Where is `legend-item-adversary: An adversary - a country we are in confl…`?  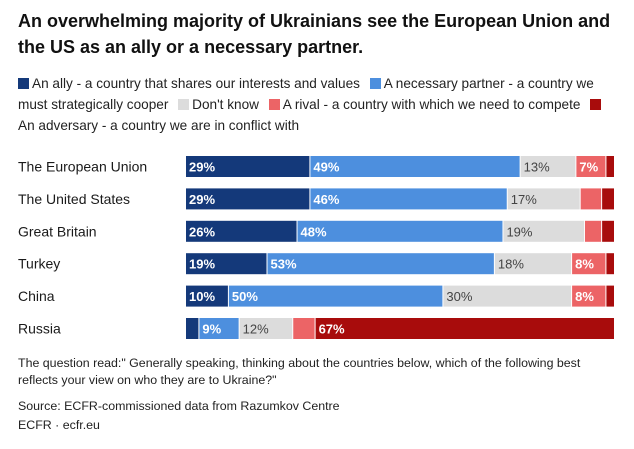
legend-item-adversary: An adversary - a country we are in confl… is located at coordinates (311, 115).